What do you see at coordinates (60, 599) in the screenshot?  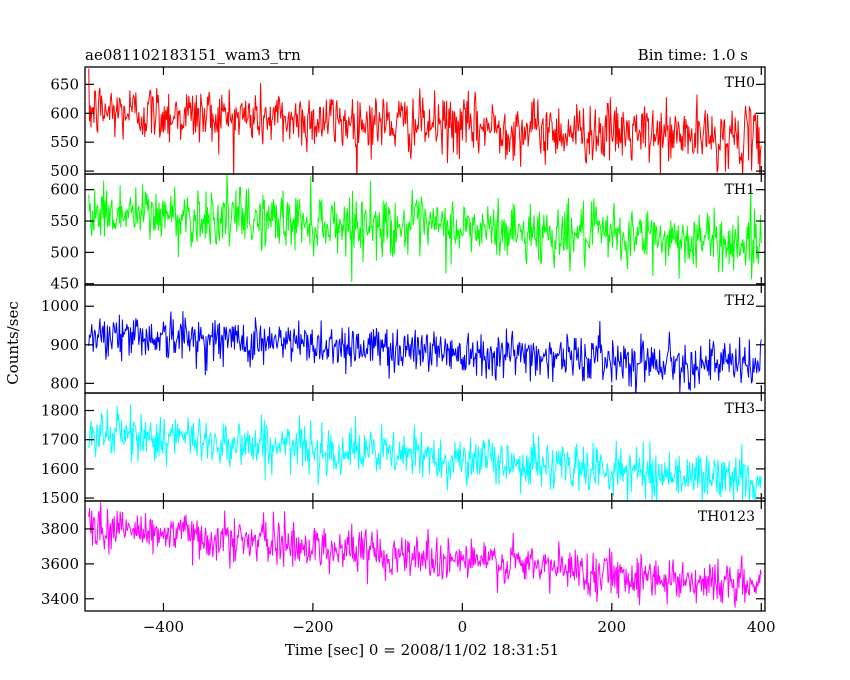 I see `y-tick-label: 3400` at bounding box center [60, 599].